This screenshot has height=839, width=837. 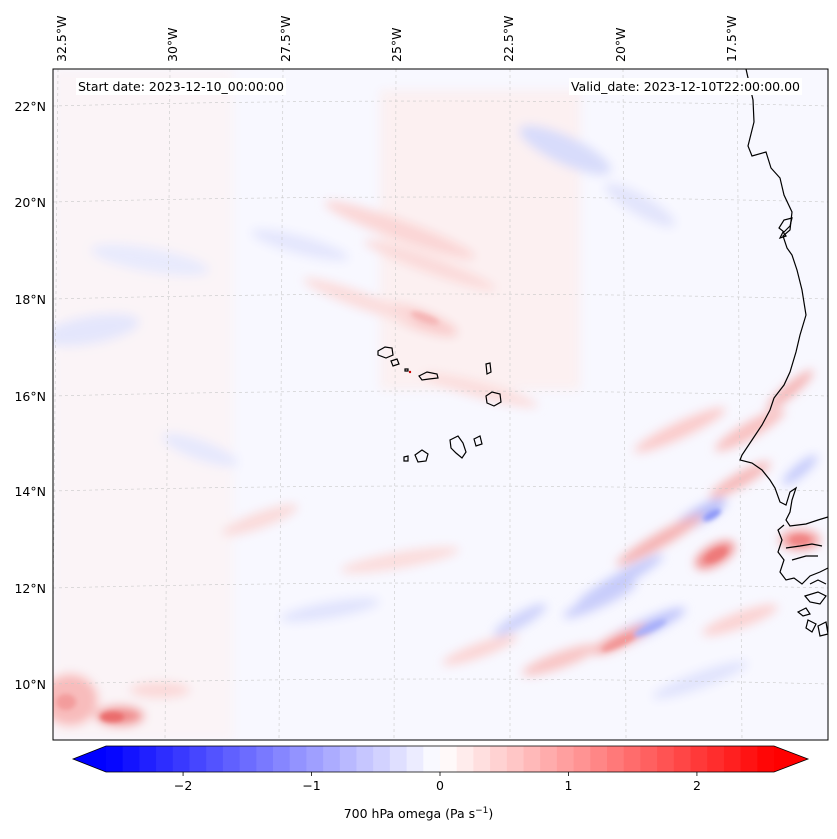 What do you see at coordinates (396, 44) in the screenshot?
I see `lon-label: 25°W` at bounding box center [396, 44].